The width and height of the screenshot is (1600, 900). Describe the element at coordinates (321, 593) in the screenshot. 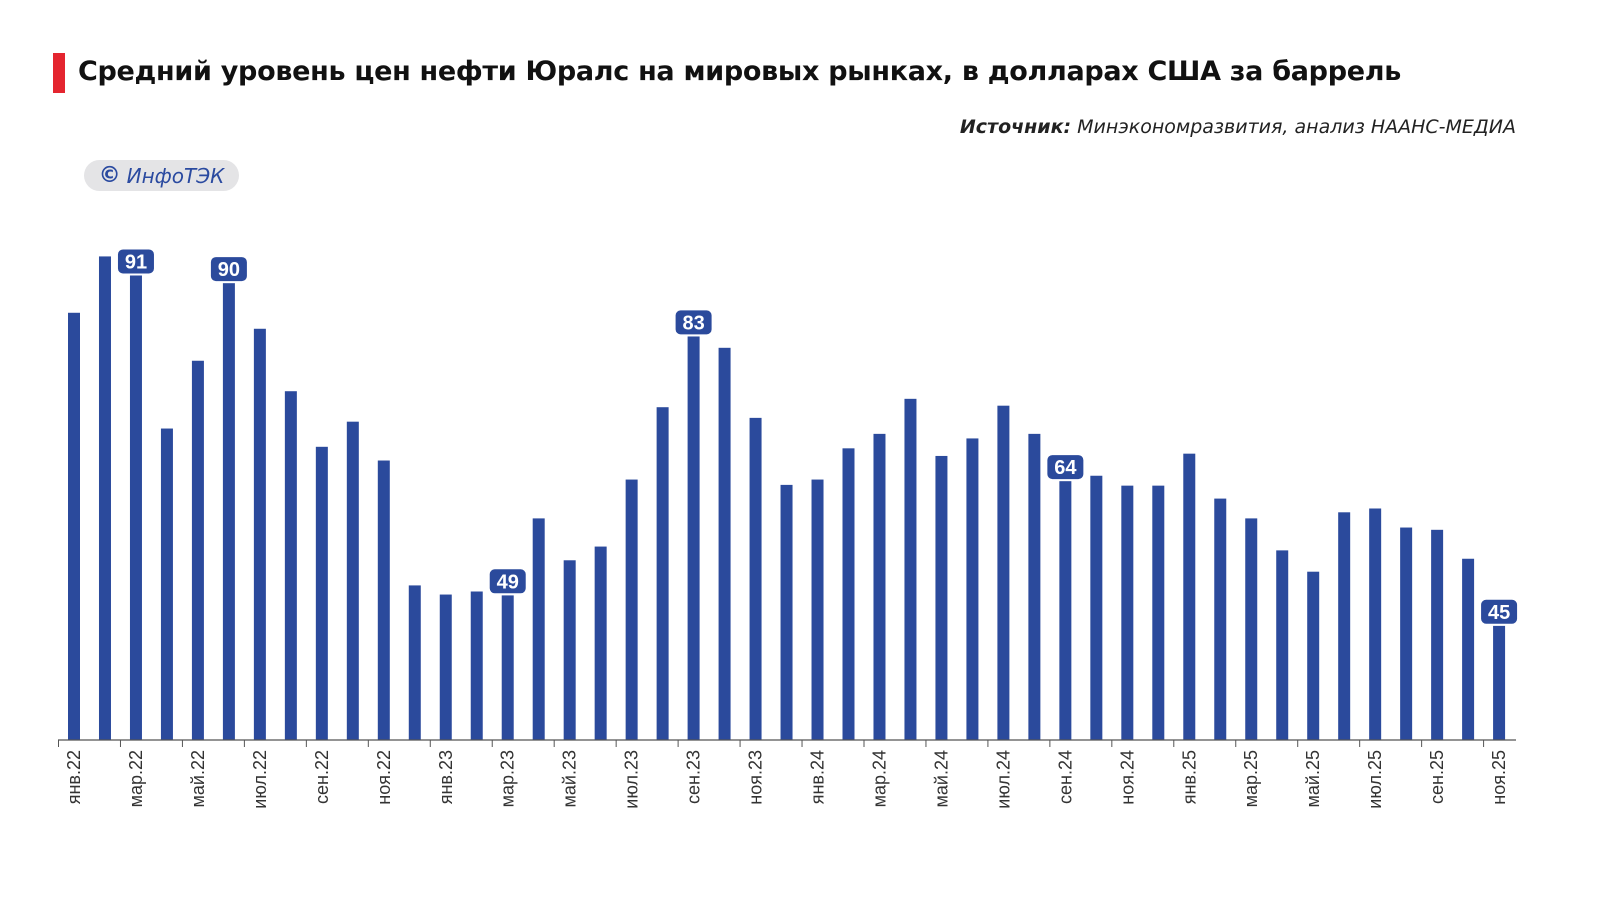

I see `bar-сен.22` at that location.